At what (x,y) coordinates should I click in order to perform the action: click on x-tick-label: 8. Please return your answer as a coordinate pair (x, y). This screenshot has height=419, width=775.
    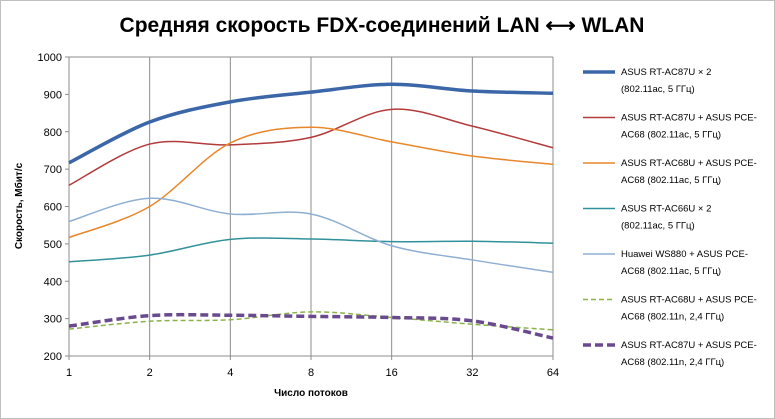
    Looking at the image, I should click on (311, 373).